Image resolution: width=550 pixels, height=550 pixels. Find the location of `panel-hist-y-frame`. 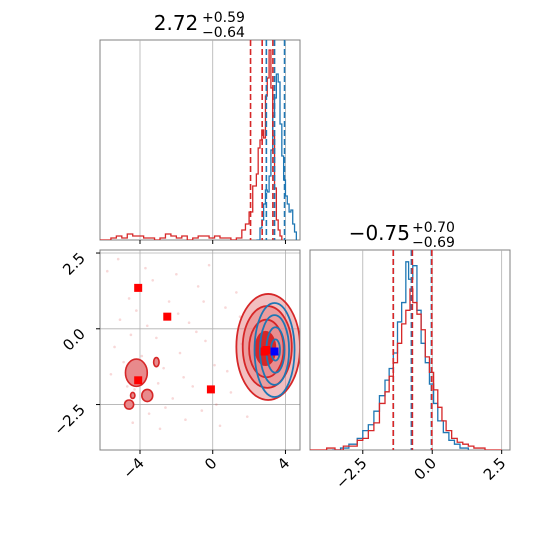

panel-hist-y-frame is located at coordinates (410, 350).